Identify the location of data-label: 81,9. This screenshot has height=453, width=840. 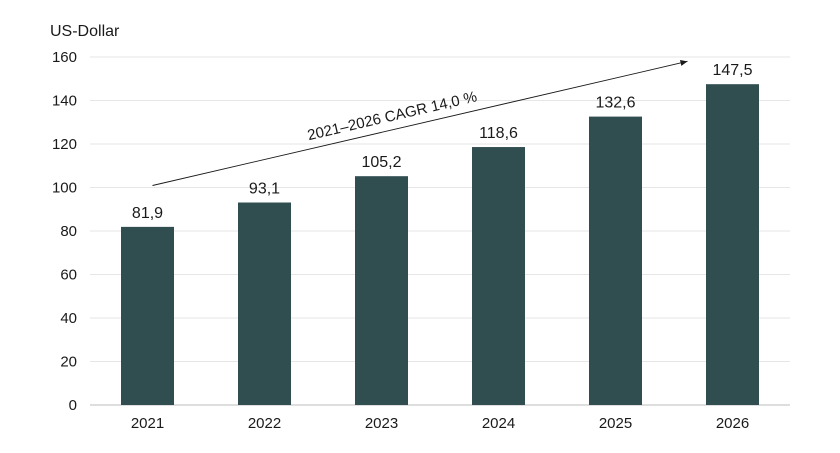
(147, 213).